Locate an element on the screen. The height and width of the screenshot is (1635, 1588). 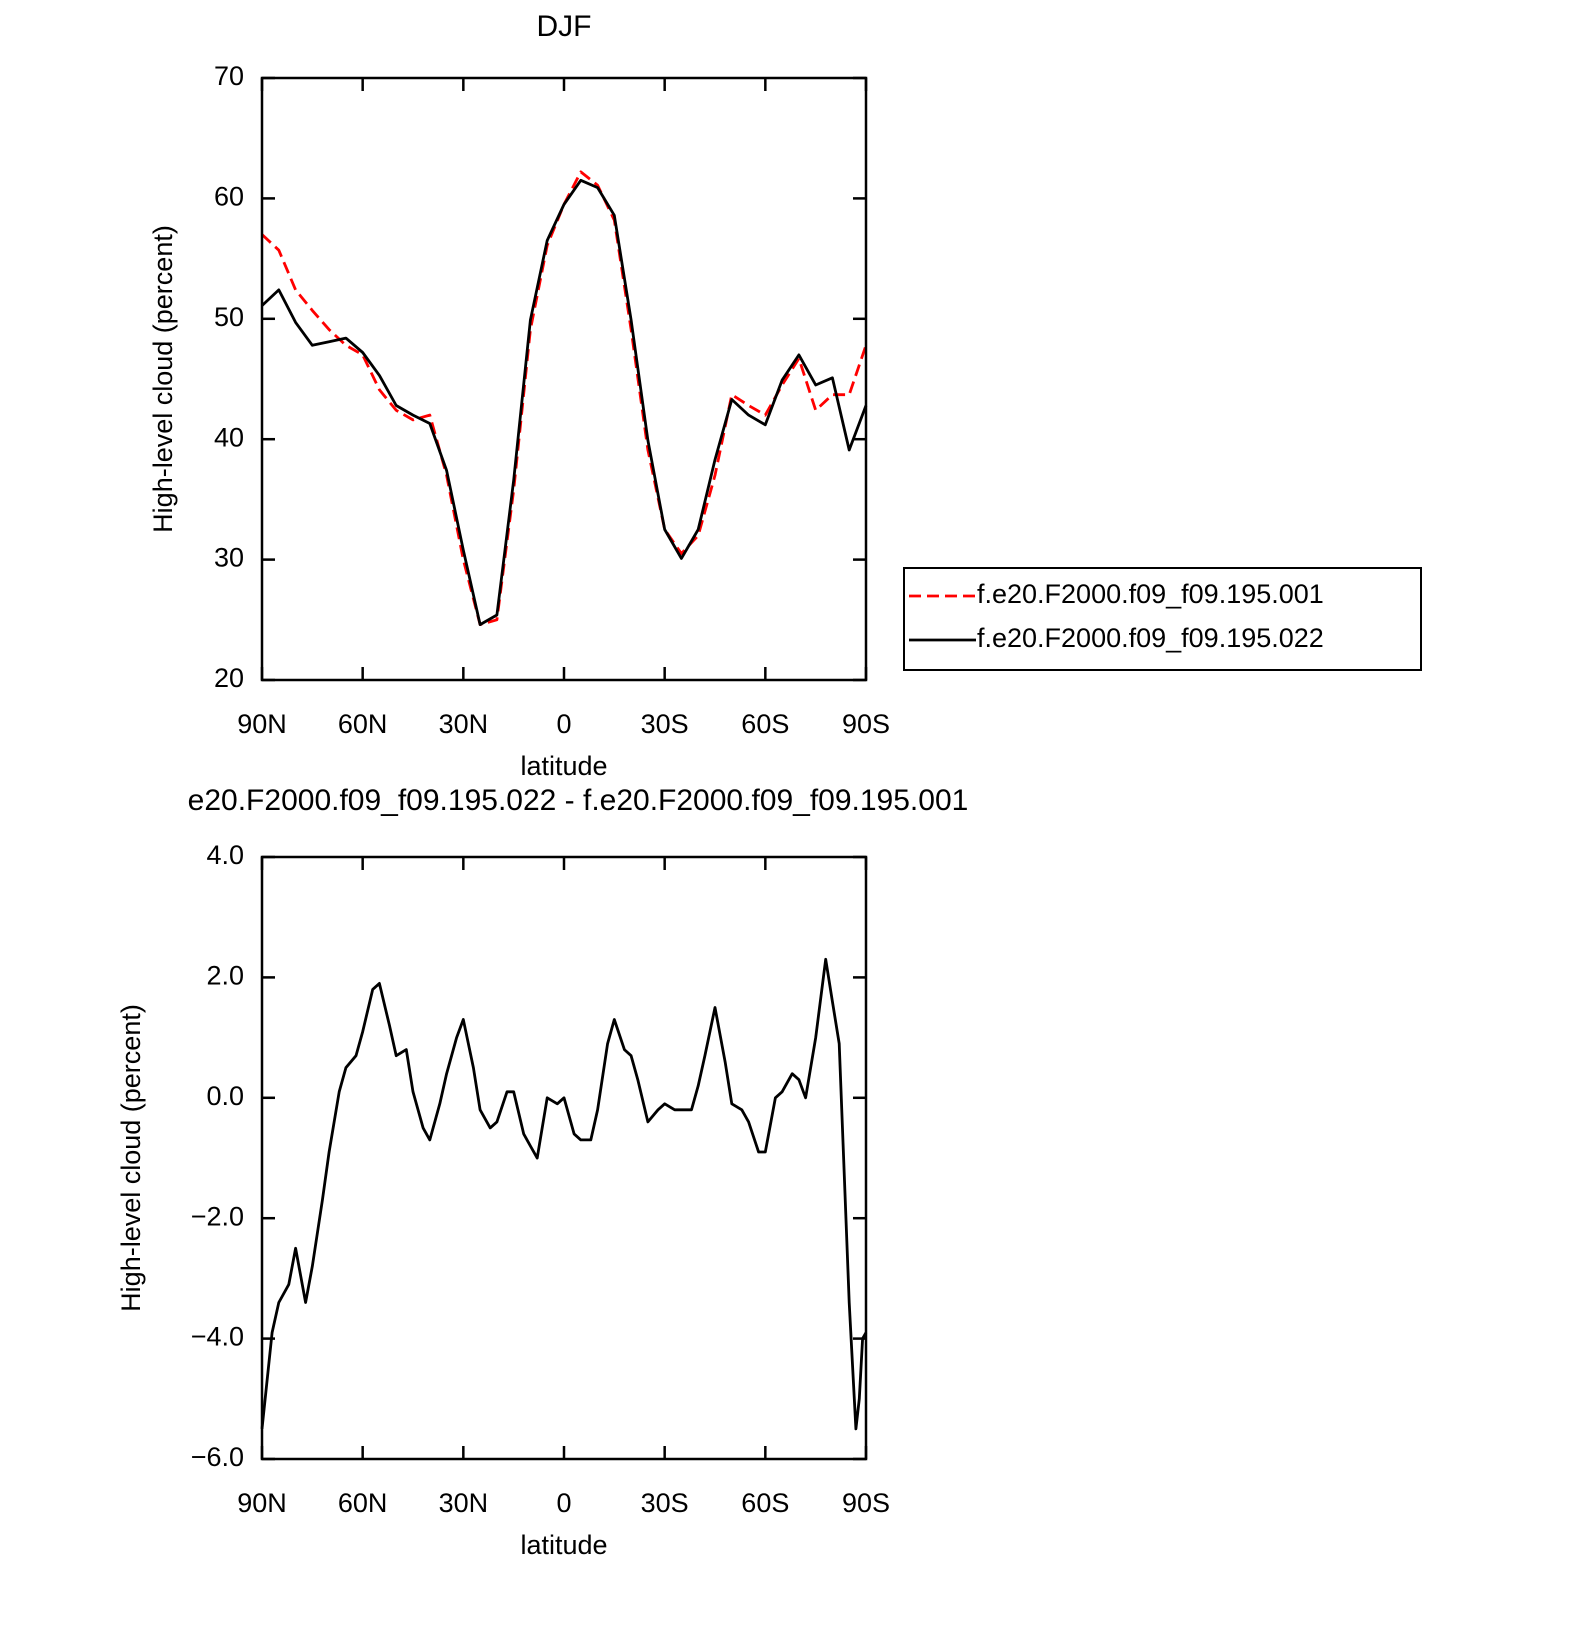
y-tick-label: 60 is located at coordinates (229, 197).